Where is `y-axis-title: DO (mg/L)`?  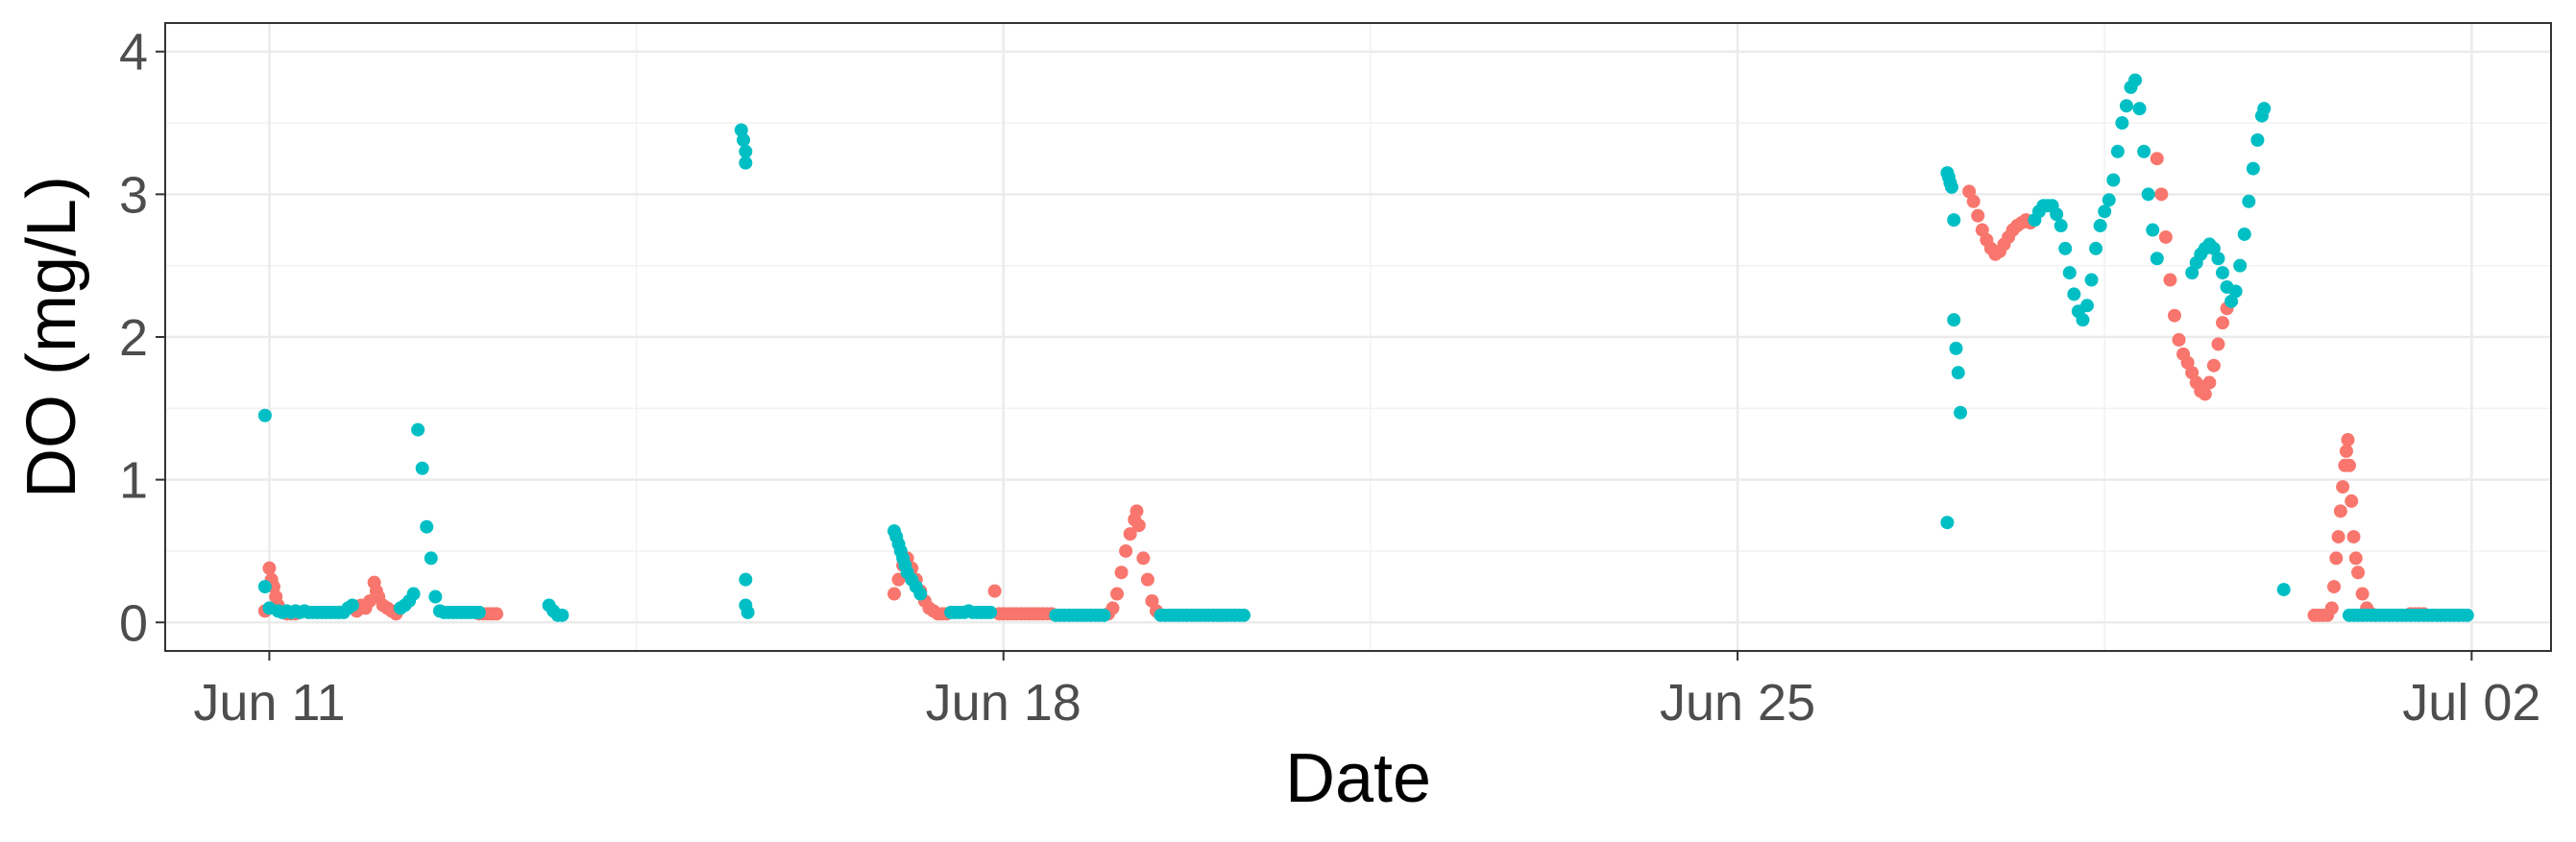 y-axis-title: DO (mg/L) is located at coordinates (52, 337).